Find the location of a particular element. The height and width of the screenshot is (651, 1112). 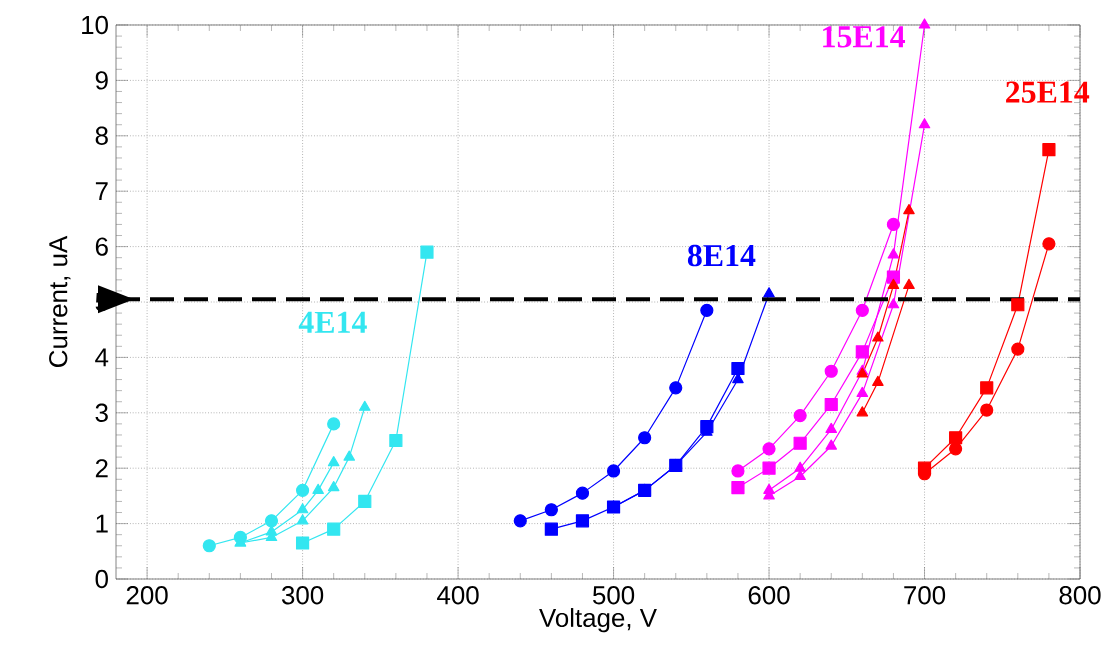

y-tick-label: 6 is located at coordinates (101, 246).